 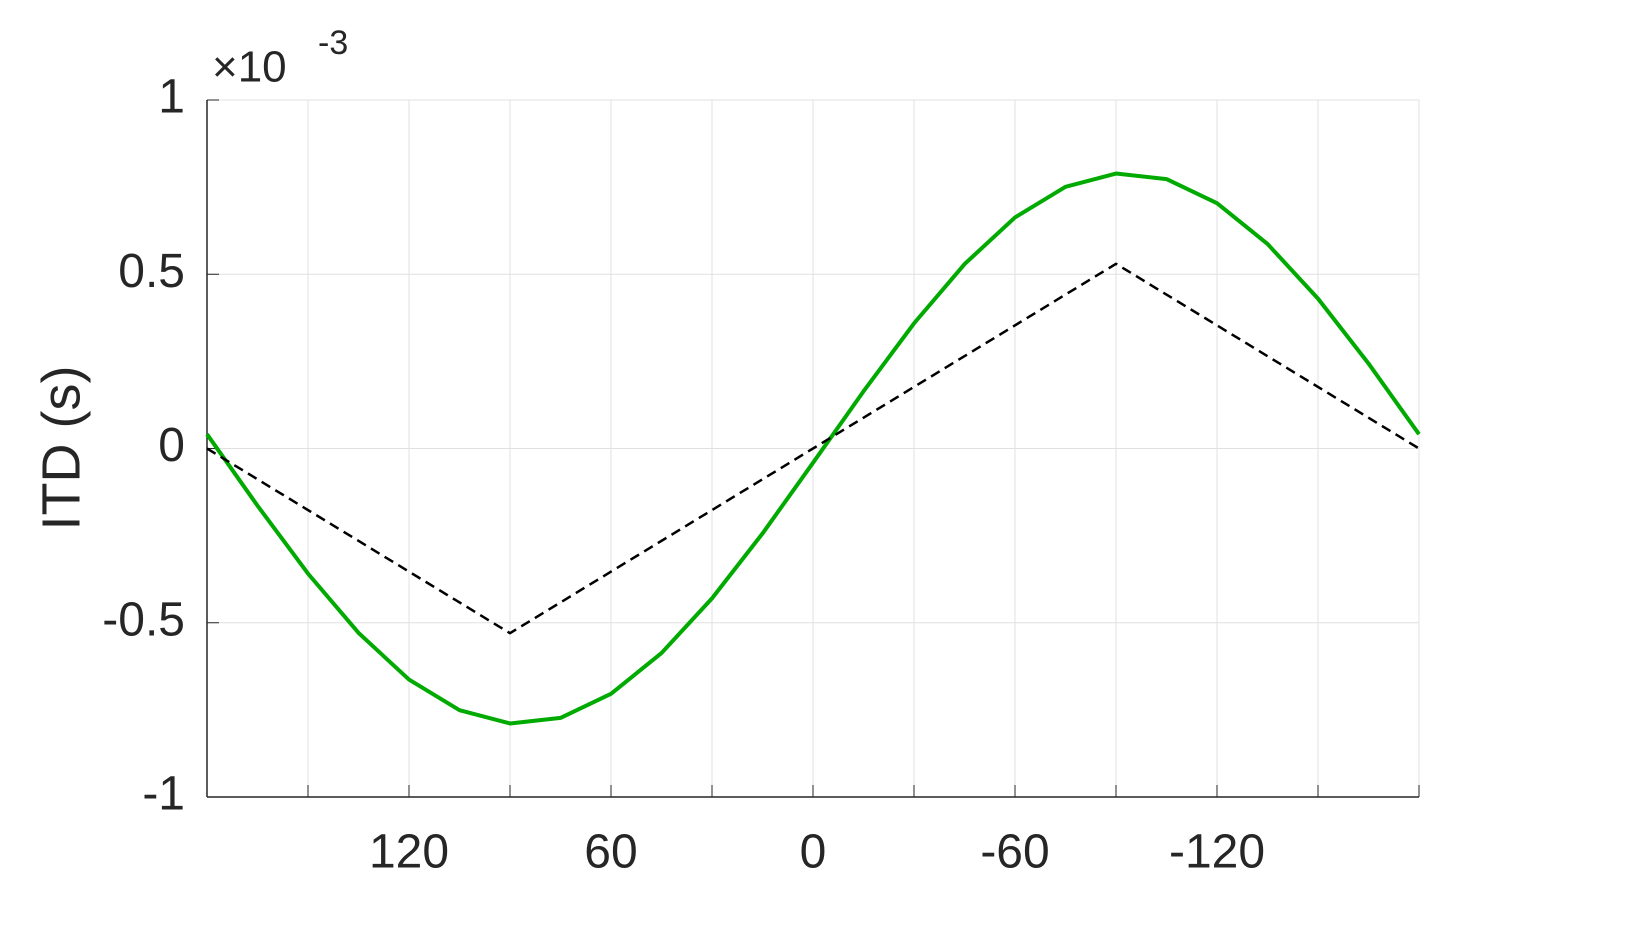 What do you see at coordinates (409, 852) in the screenshot?
I see `x-tick-label: 120` at bounding box center [409, 852].